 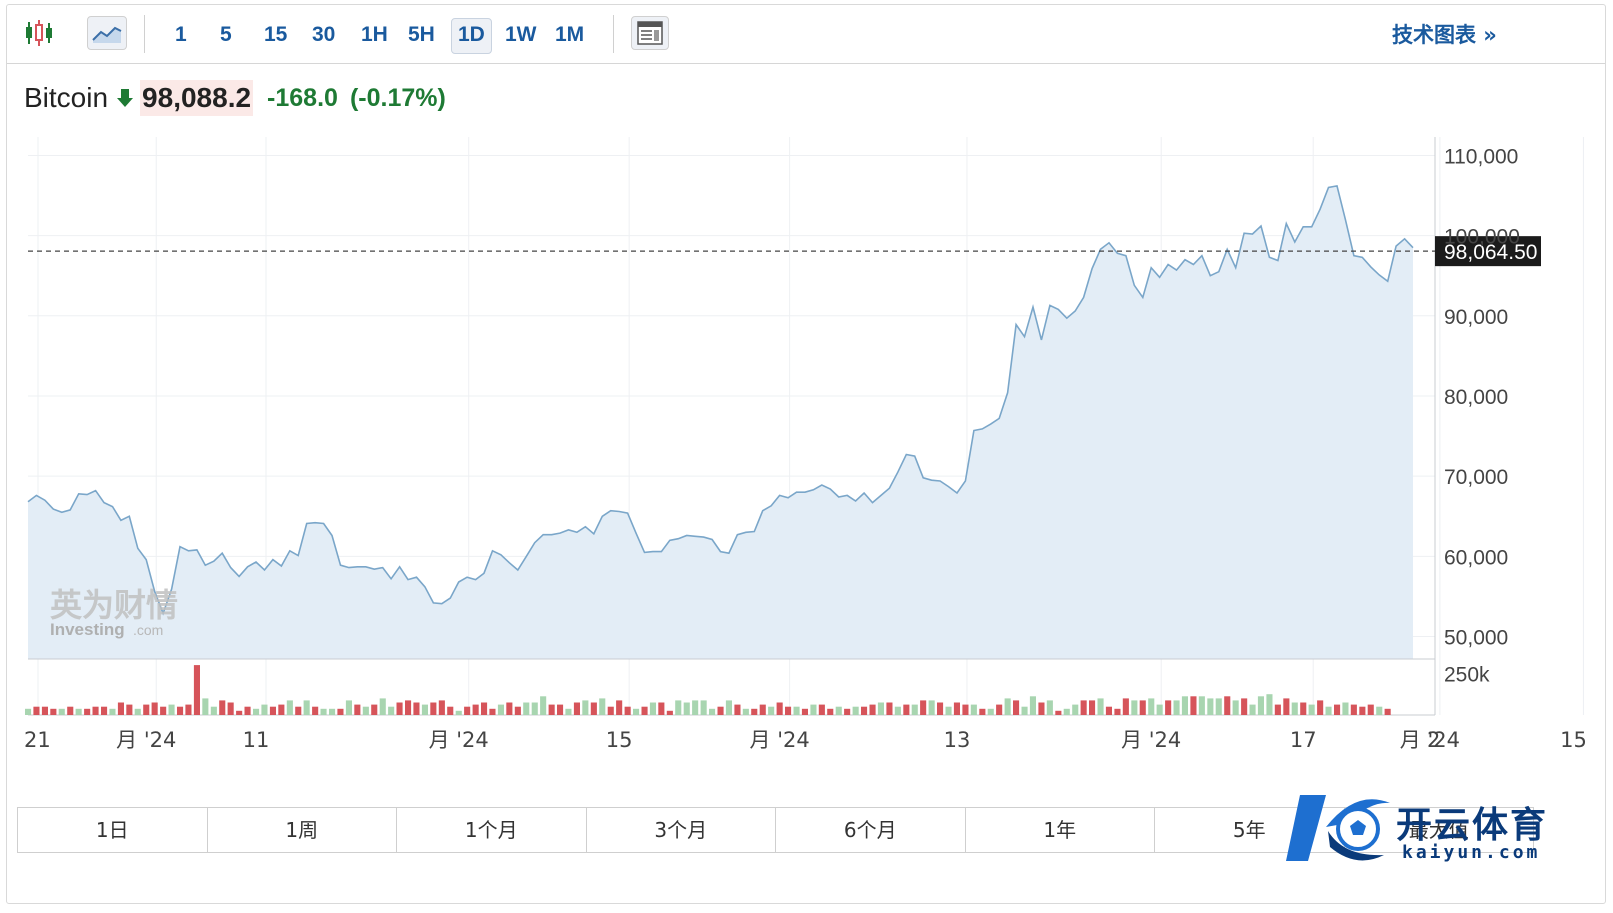 I want to click on timeframe-1h: 1H, so click(x=374, y=34).